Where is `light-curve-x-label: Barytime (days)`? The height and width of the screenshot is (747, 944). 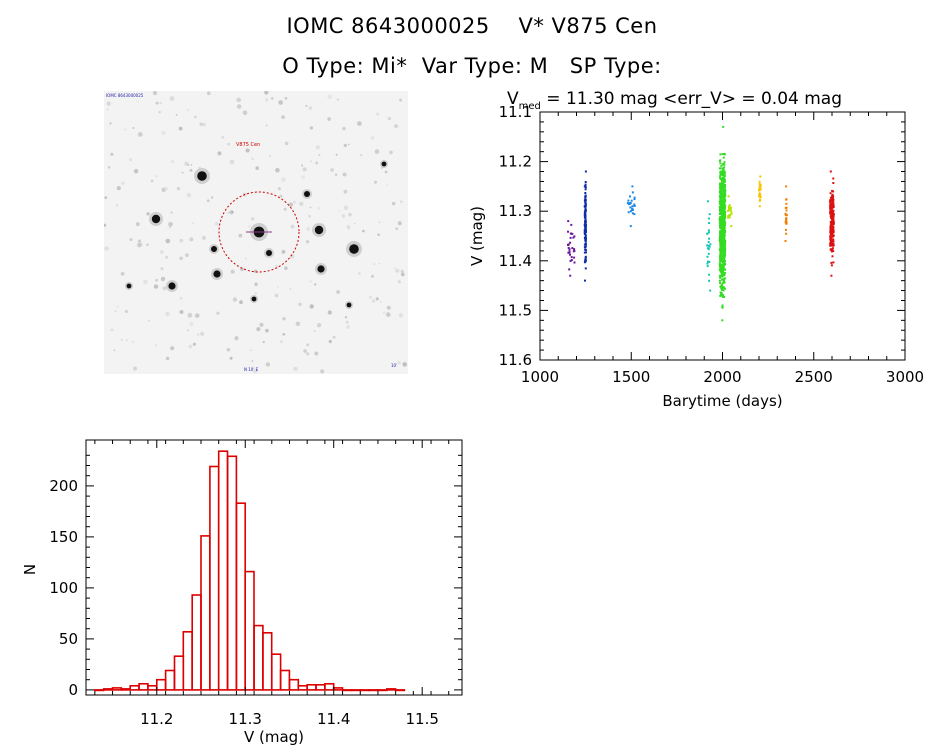
light-curve-x-label: Barytime (days) is located at coordinates (722, 401).